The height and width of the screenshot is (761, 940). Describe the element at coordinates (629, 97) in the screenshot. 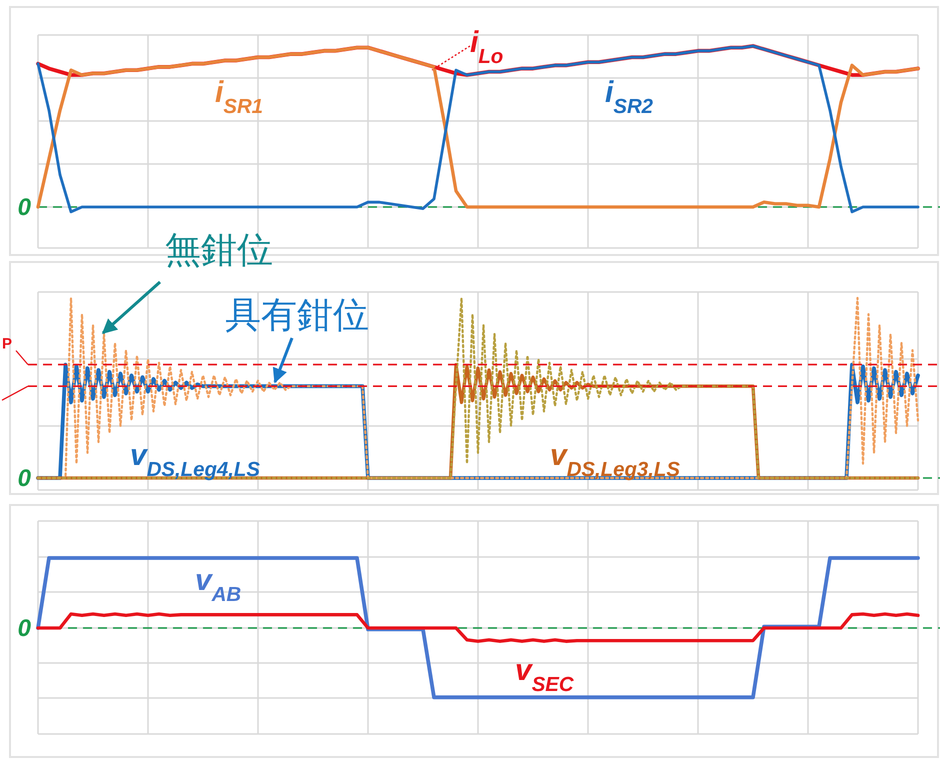

I see `series-label: i$_{SR2}$` at that location.